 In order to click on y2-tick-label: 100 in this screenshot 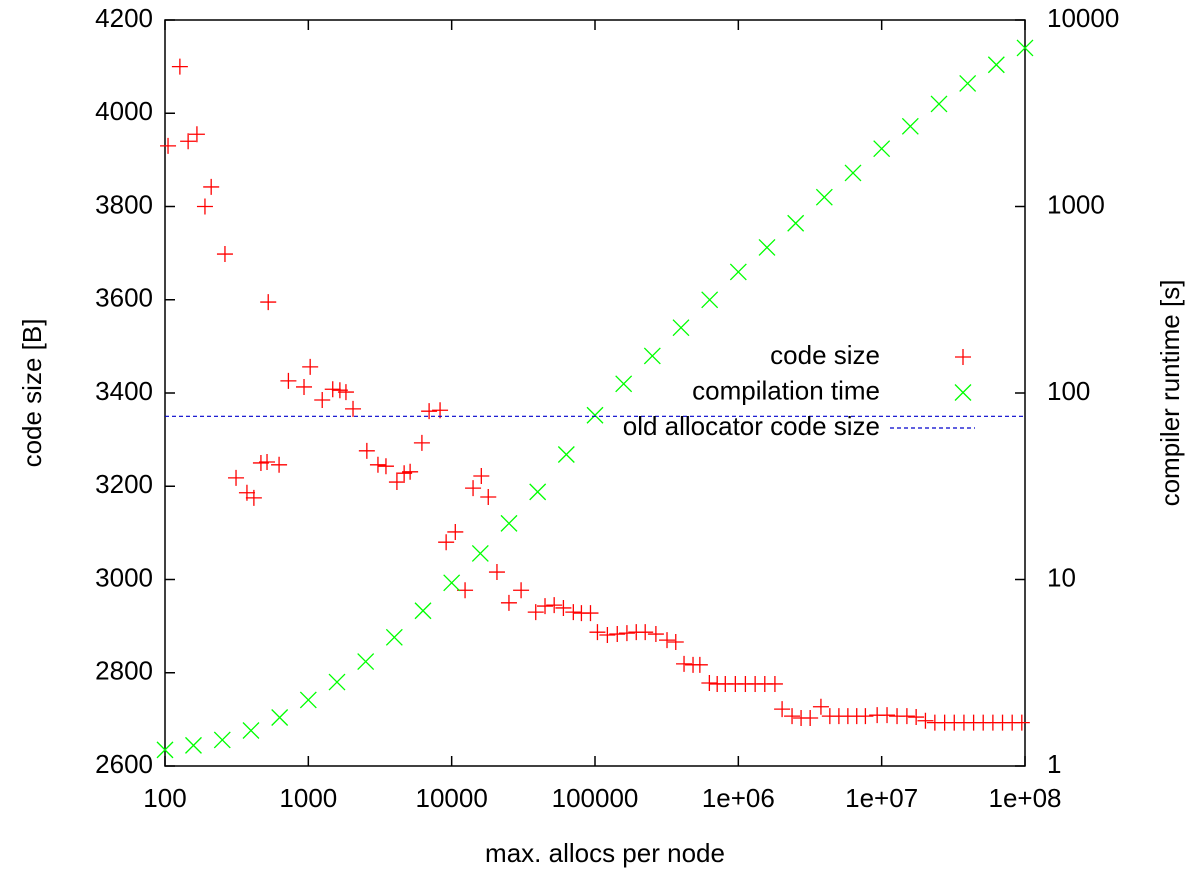, I will do `click(1068, 391)`.